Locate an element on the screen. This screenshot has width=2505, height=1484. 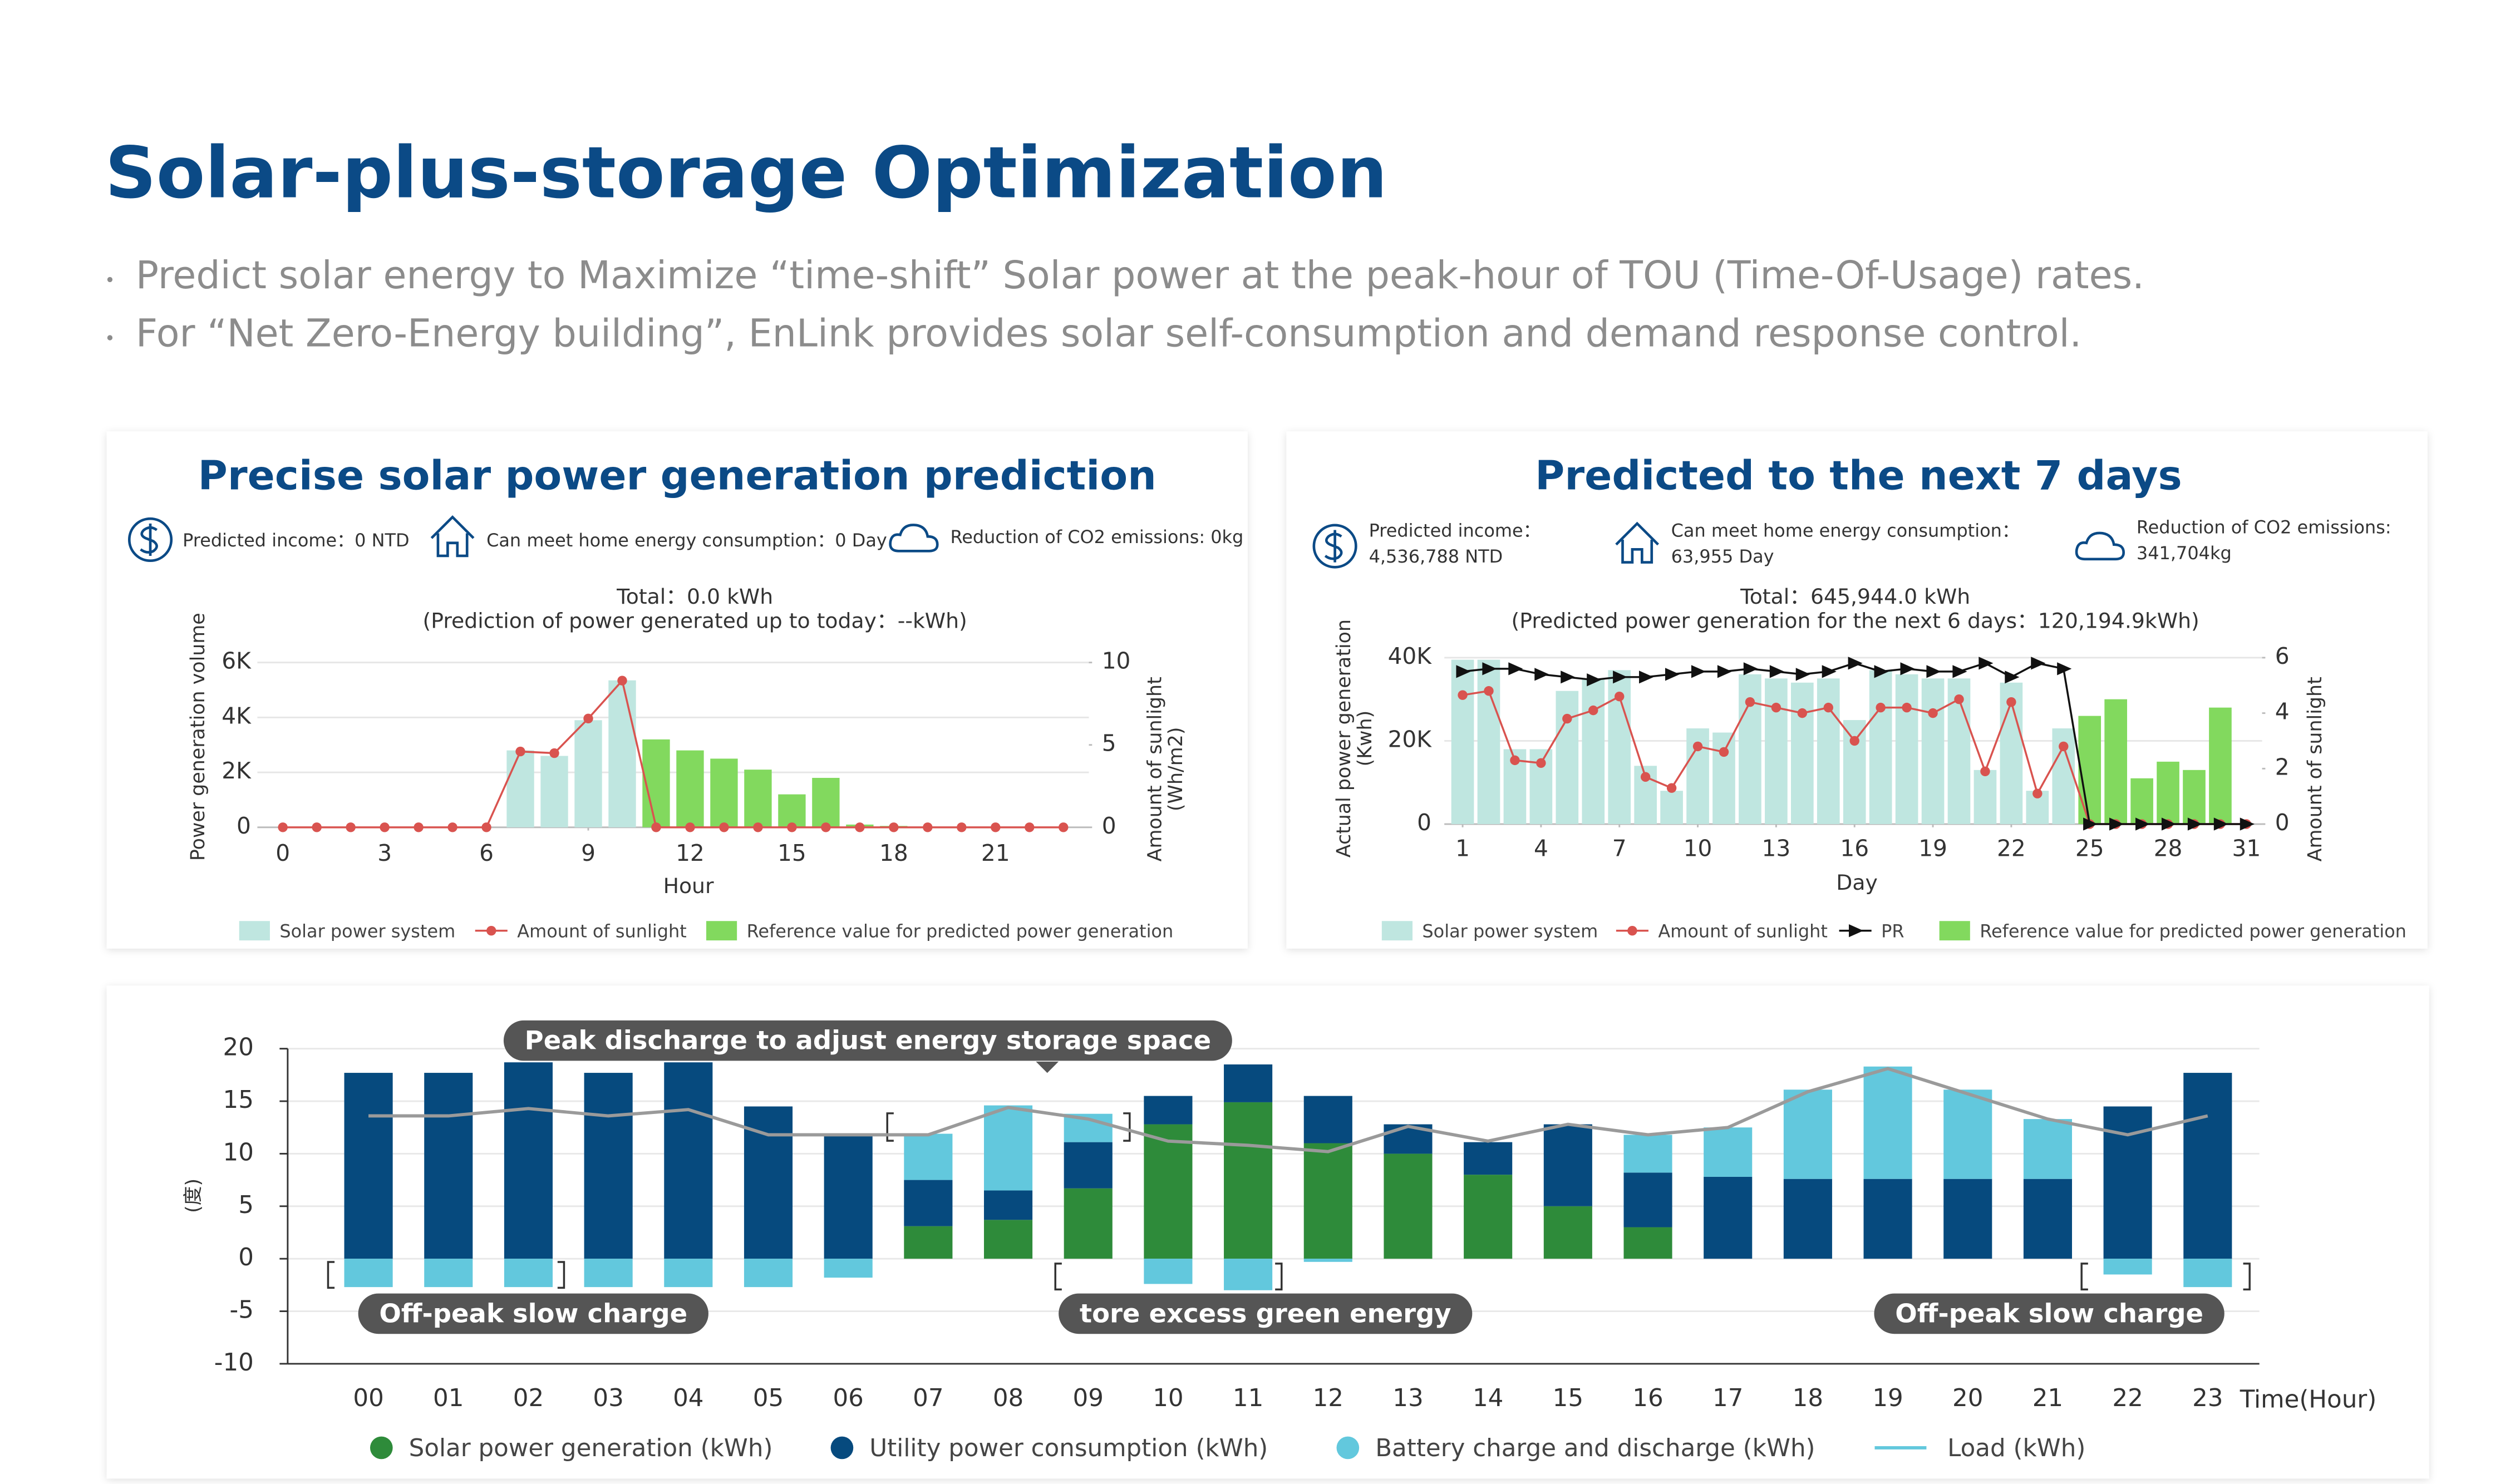
x-tick-label: 21 is located at coordinates (995, 853).